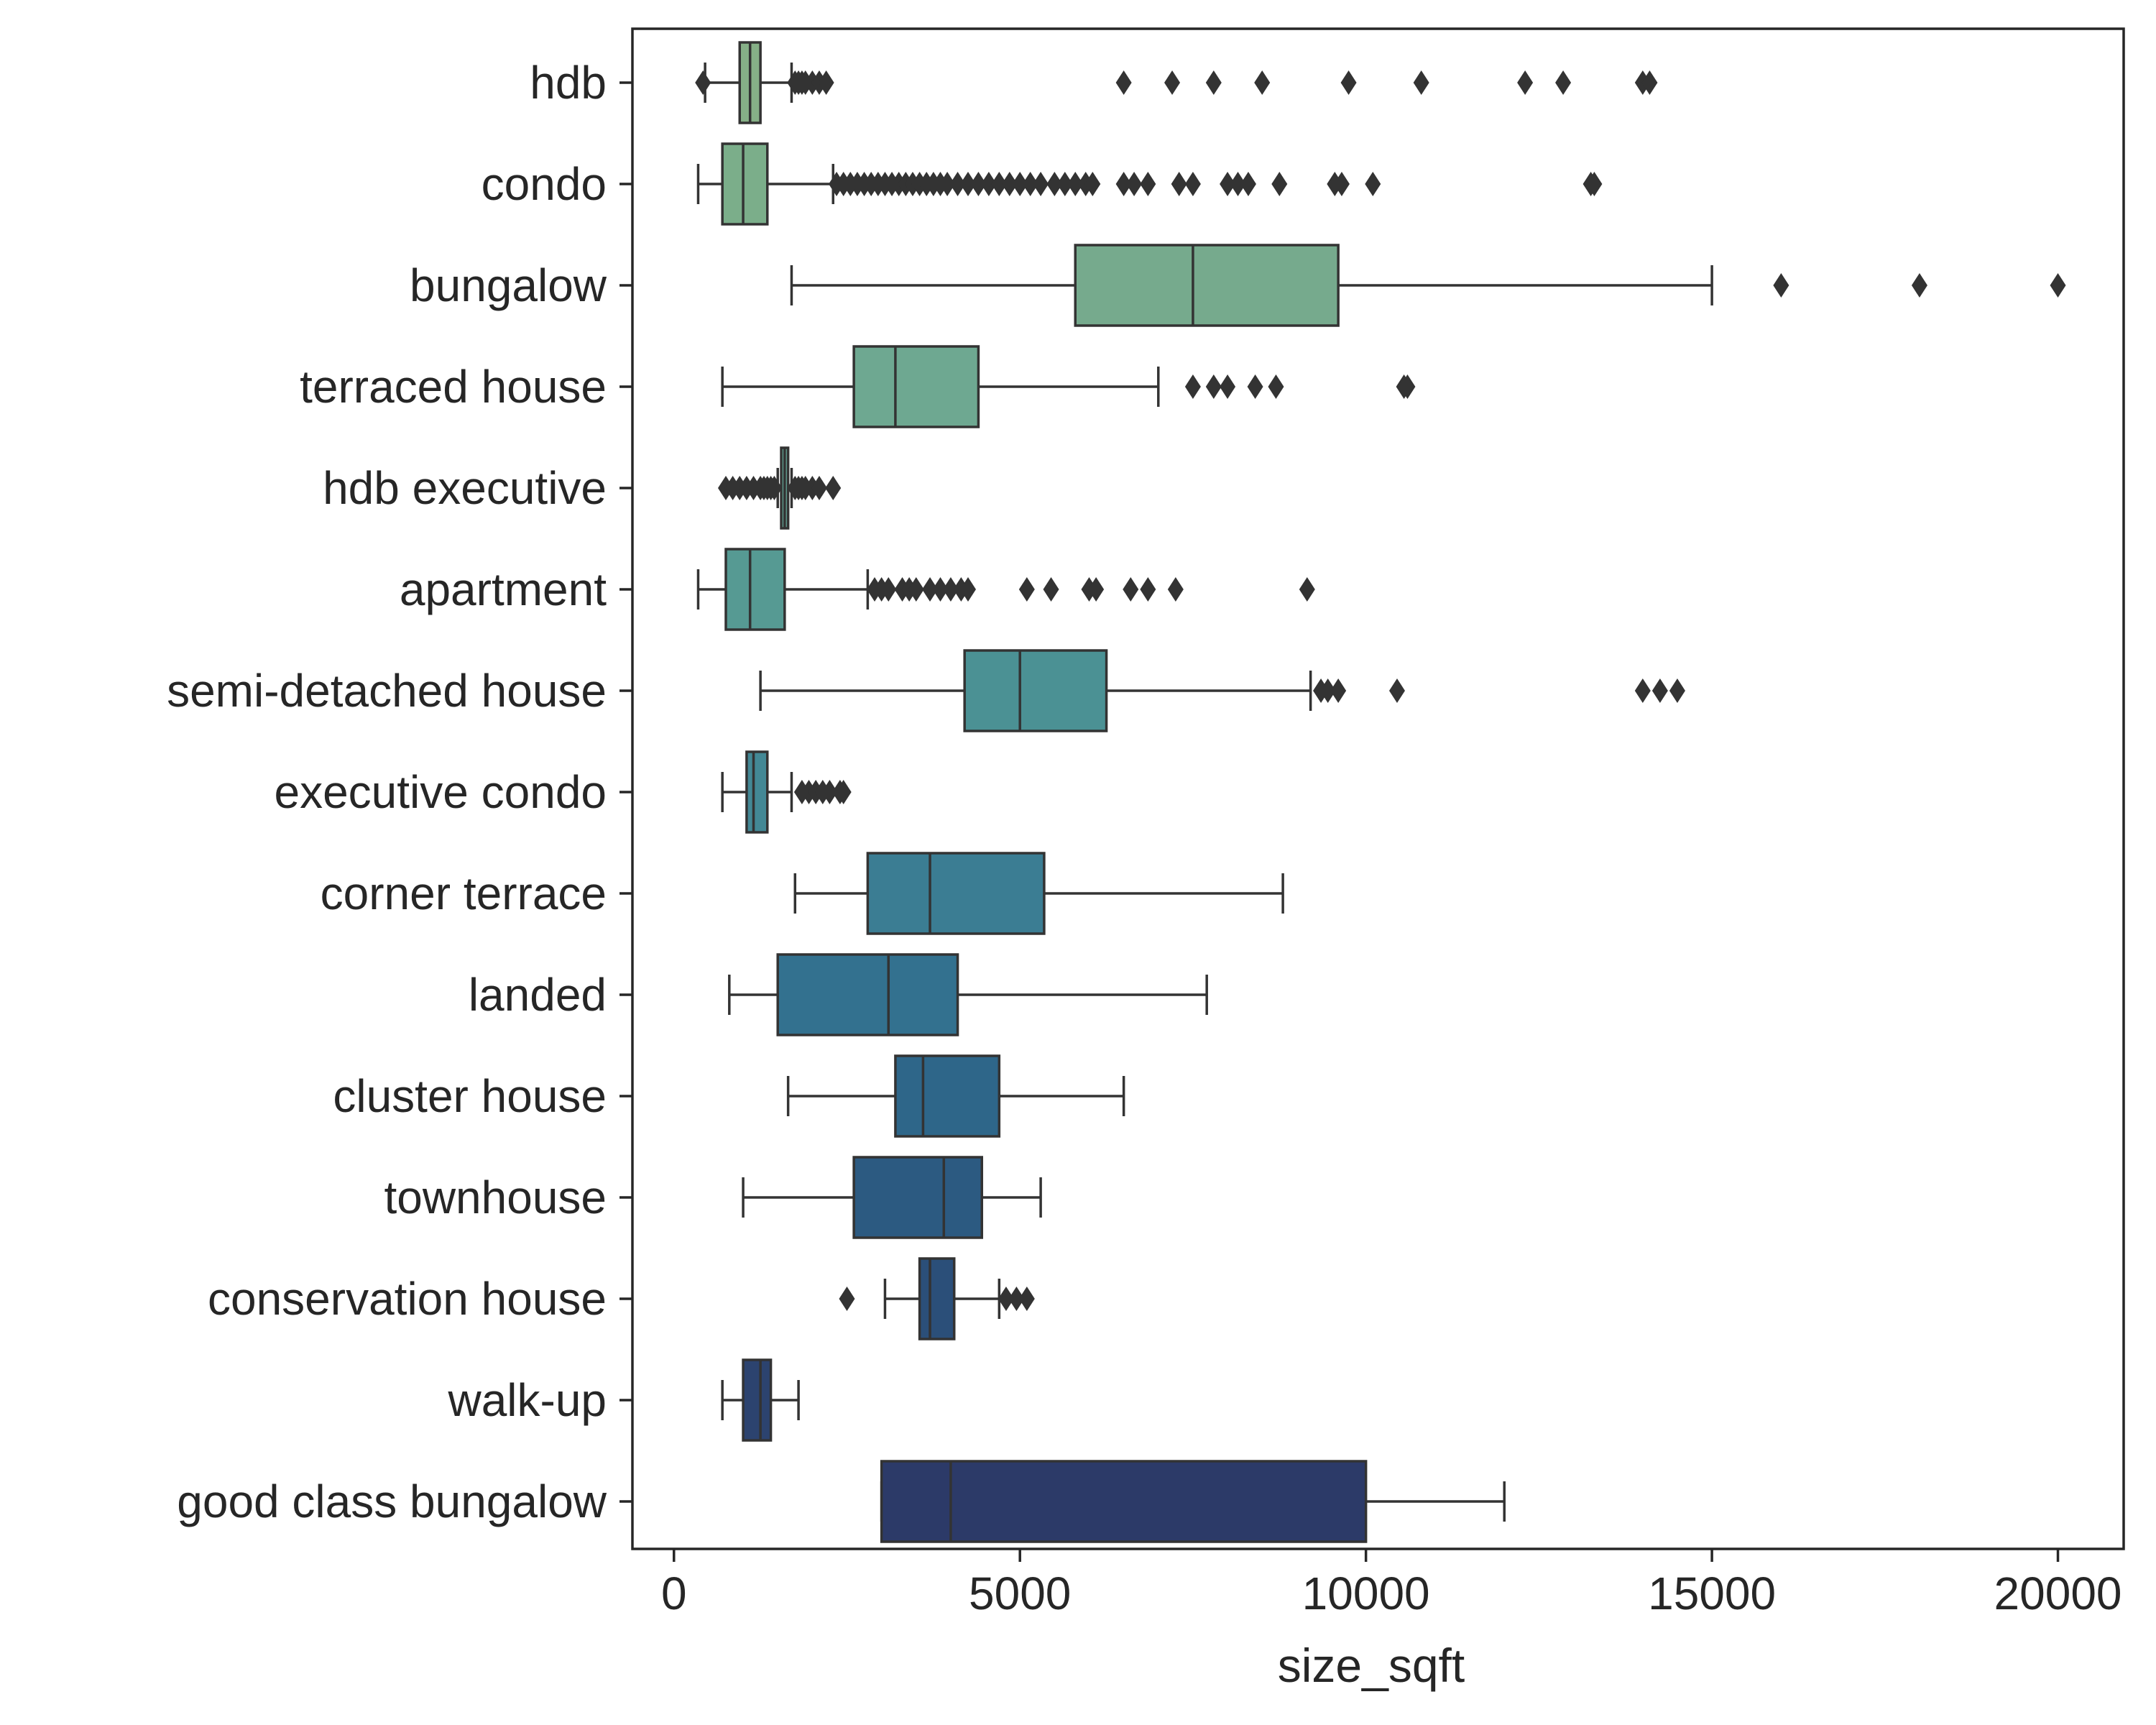  Describe the element at coordinates (545, 184) in the screenshot. I see `y-tick-label: condo` at that location.